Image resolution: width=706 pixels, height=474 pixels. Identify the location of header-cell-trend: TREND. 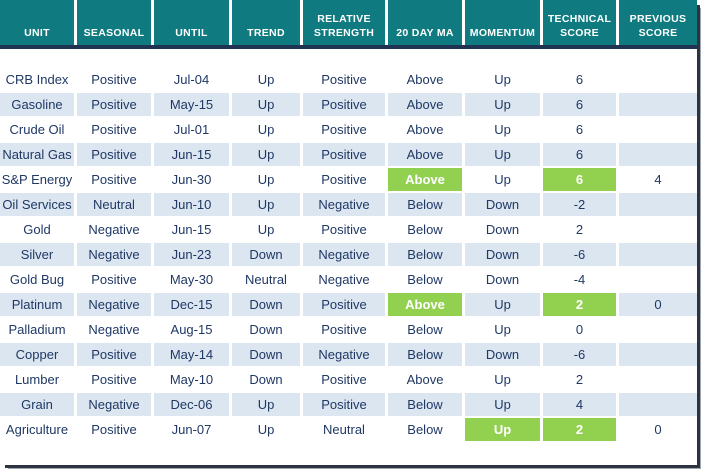
(266, 22).